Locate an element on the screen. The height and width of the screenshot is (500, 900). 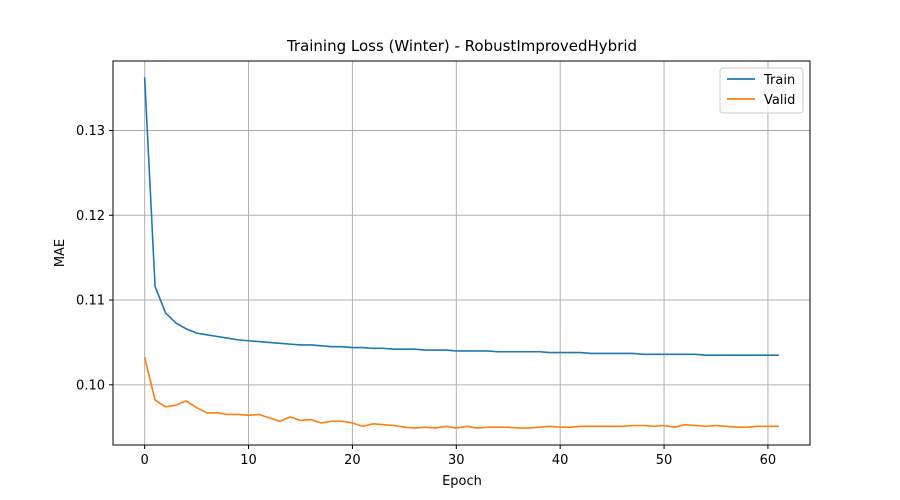
legend-label-train: Train is located at coordinates (779, 80).